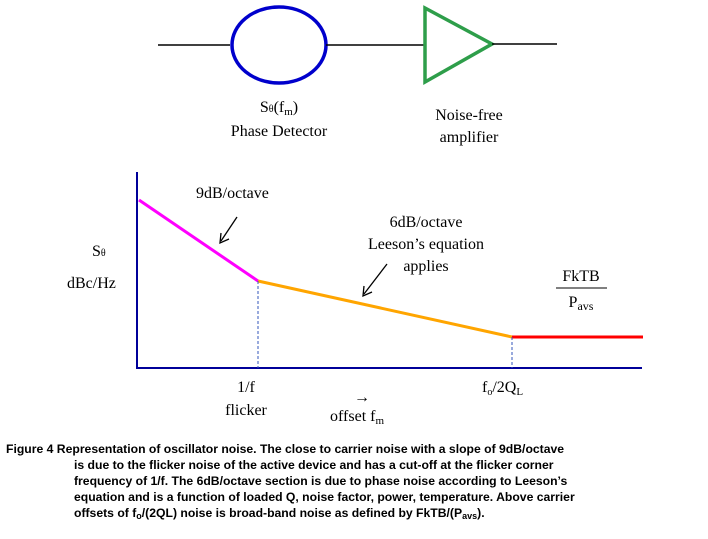 This screenshot has height=539, width=708. What do you see at coordinates (469, 115) in the screenshot?
I see `amplifier-label-line1: Noise-free` at bounding box center [469, 115].